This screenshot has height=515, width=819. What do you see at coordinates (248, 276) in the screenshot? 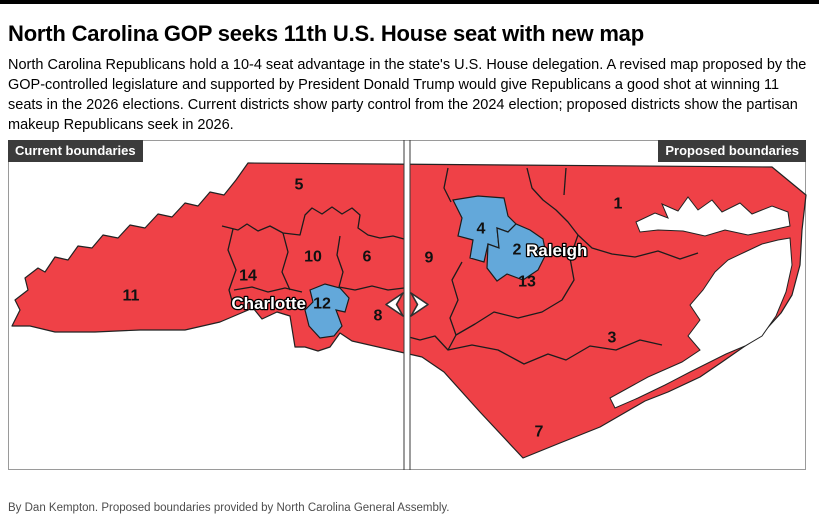
I see `district-label-14: 14` at bounding box center [248, 276].